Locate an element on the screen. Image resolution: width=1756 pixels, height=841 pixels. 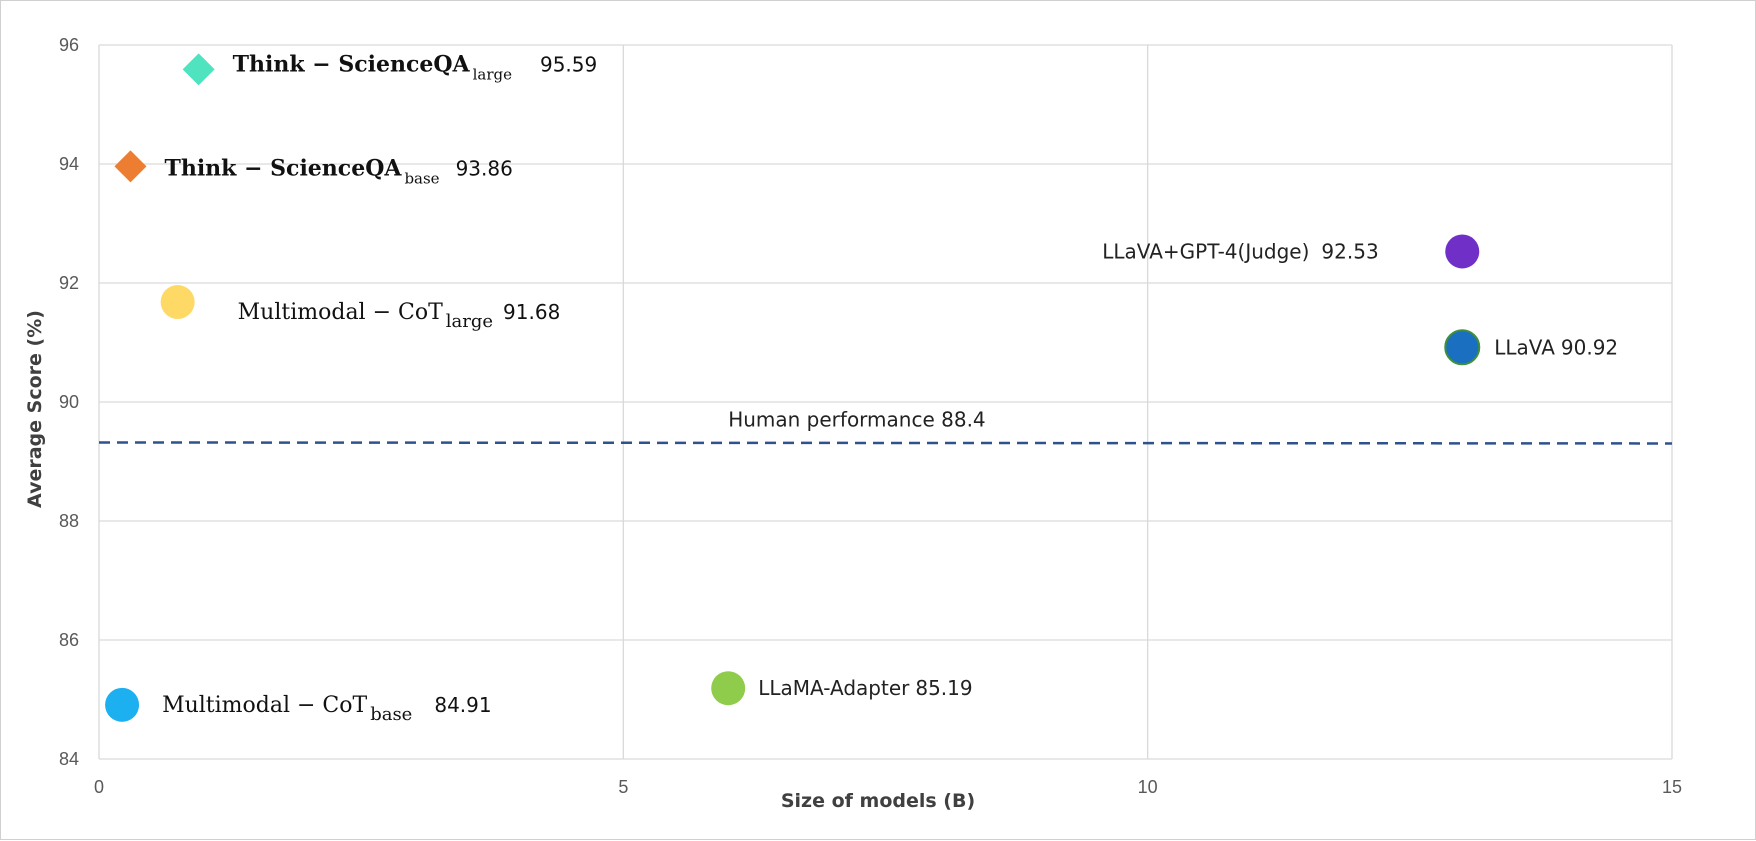
point-label: LLaMA-Adapter 85.19 is located at coordinates (865, 688).